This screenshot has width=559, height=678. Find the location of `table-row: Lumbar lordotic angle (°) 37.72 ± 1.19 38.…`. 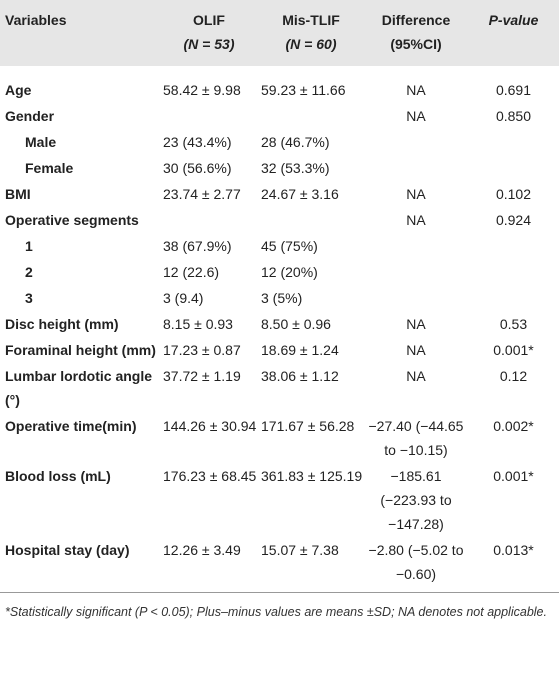

table-row: Lumbar lordotic angle (°) 37.72 ± 1.19 38.… is located at coordinates (279, 388).